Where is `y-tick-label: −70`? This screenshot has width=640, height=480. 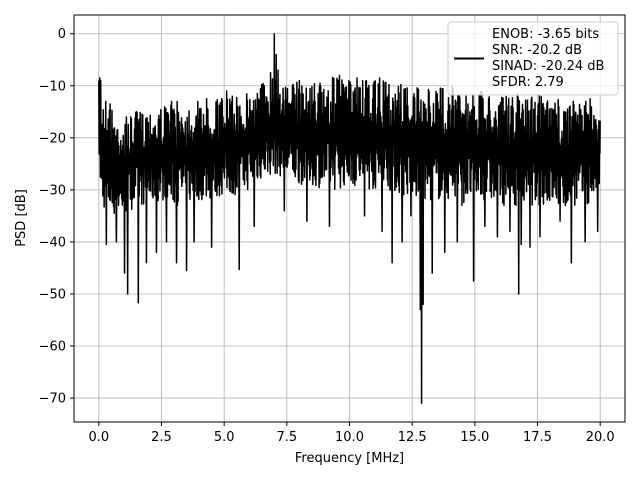
y-tick-label: −70 is located at coordinates (52, 399).